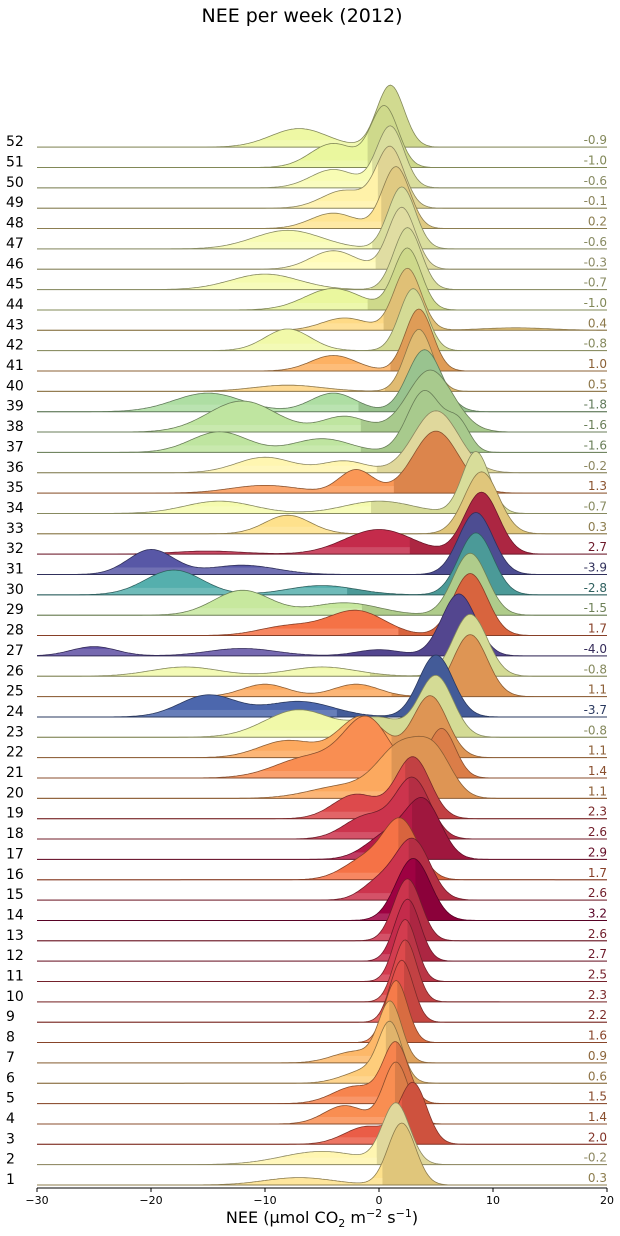  Describe the element at coordinates (595, 669) in the screenshot. I see `week-mean-label: -0.8` at that location.